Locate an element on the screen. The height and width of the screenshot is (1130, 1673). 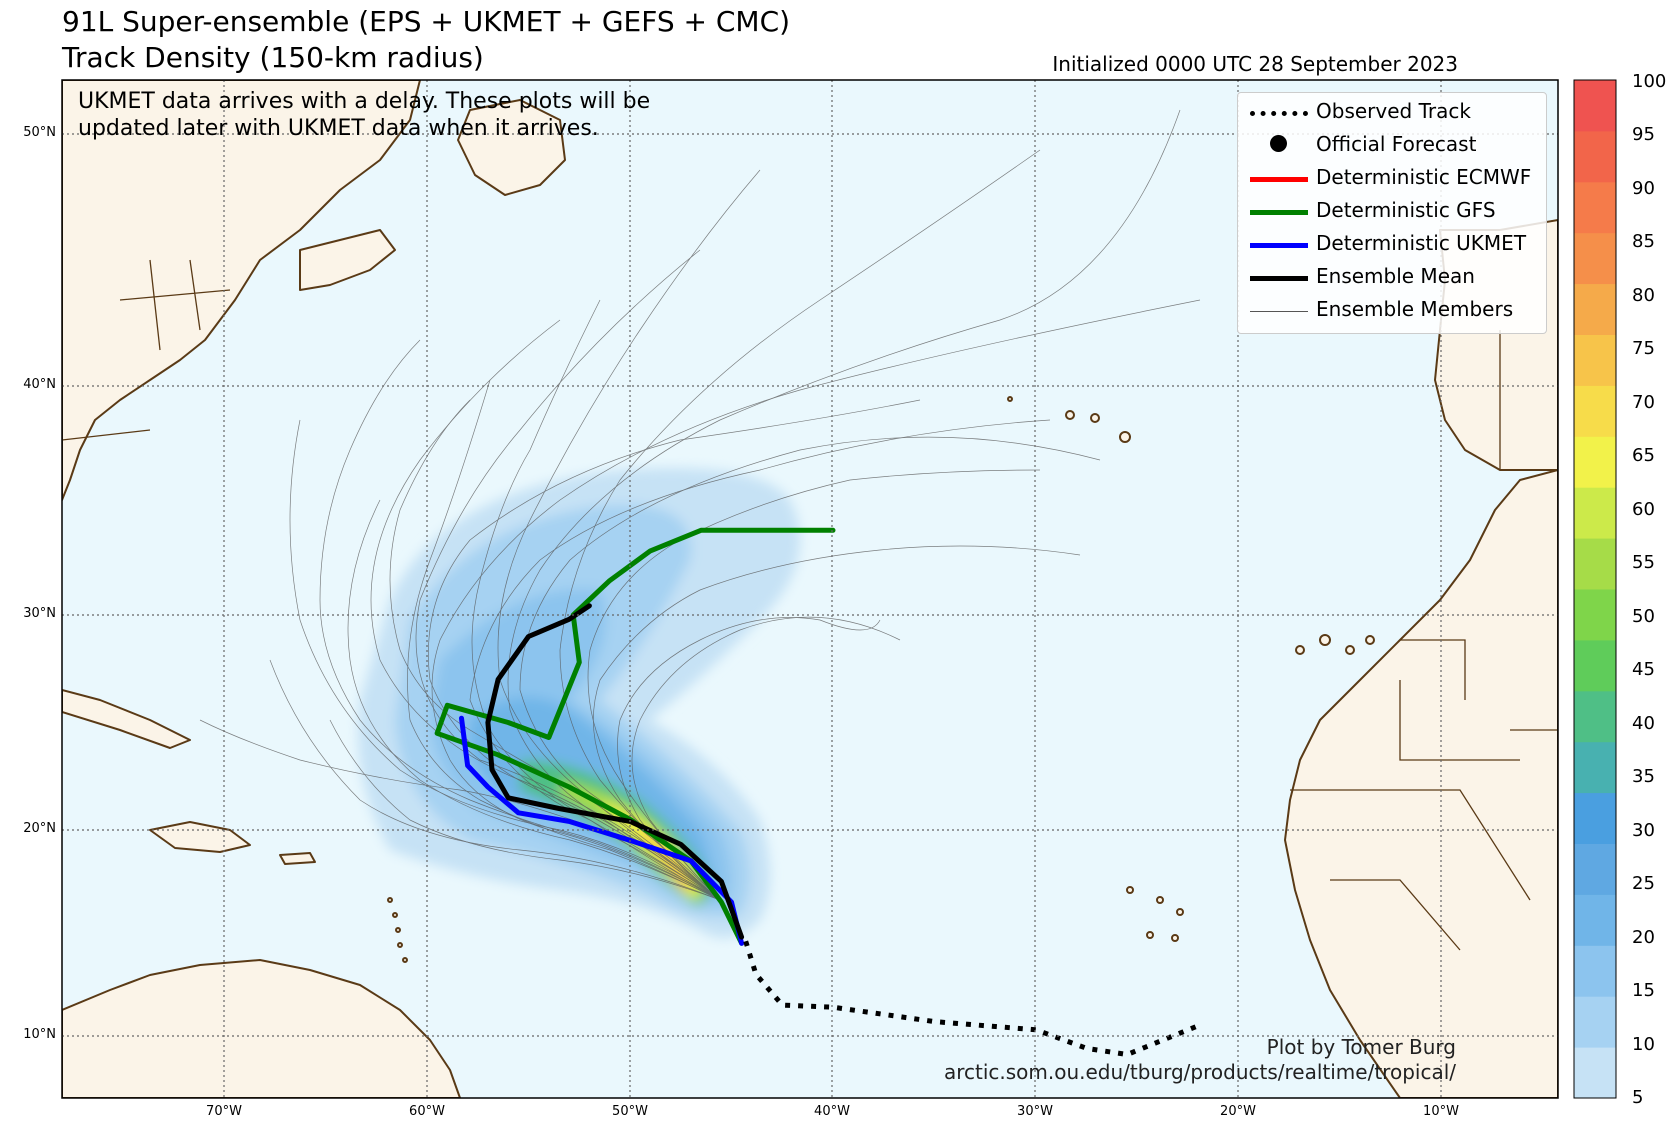
ensemble-mean-track is located at coordinates (615, 771).